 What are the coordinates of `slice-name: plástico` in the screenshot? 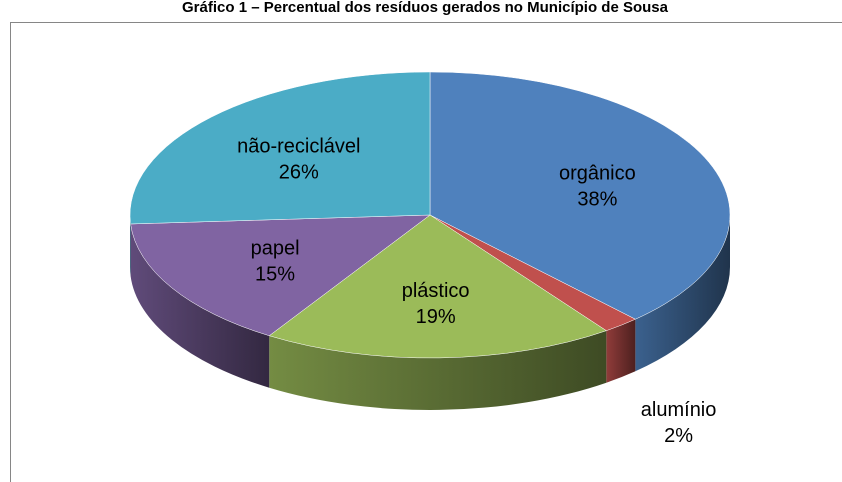 It's located at (436, 291).